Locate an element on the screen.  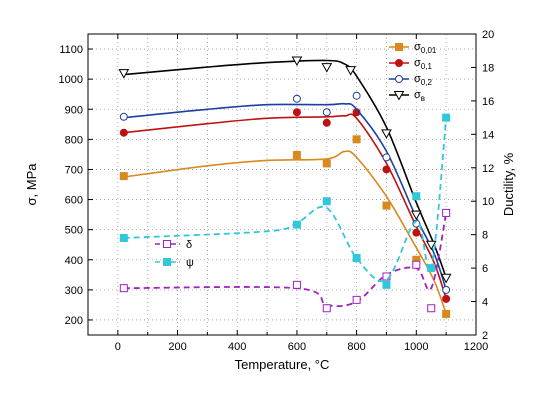
legend-label: δ is located at coordinates (189, 245).